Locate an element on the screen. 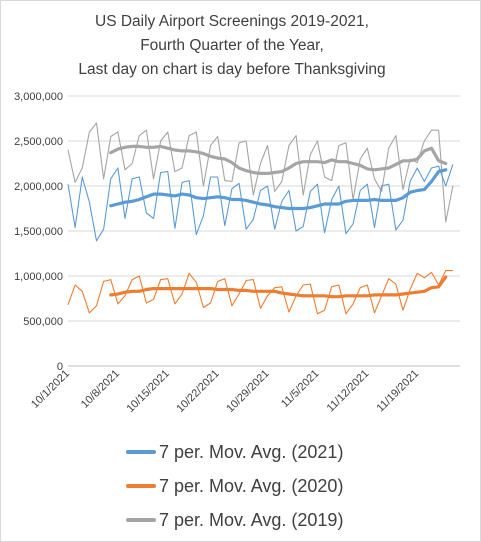 This screenshot has width=481, height=542. x-tick-label: 10/22/2021 is located at coordinates (197, 391).